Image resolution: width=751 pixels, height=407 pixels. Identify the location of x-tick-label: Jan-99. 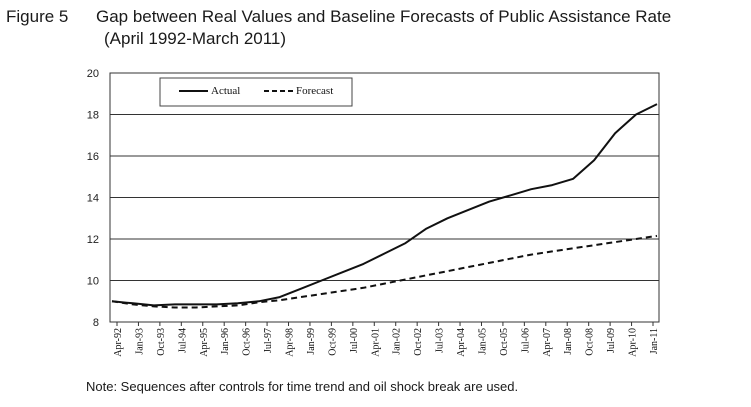
(311, 341).